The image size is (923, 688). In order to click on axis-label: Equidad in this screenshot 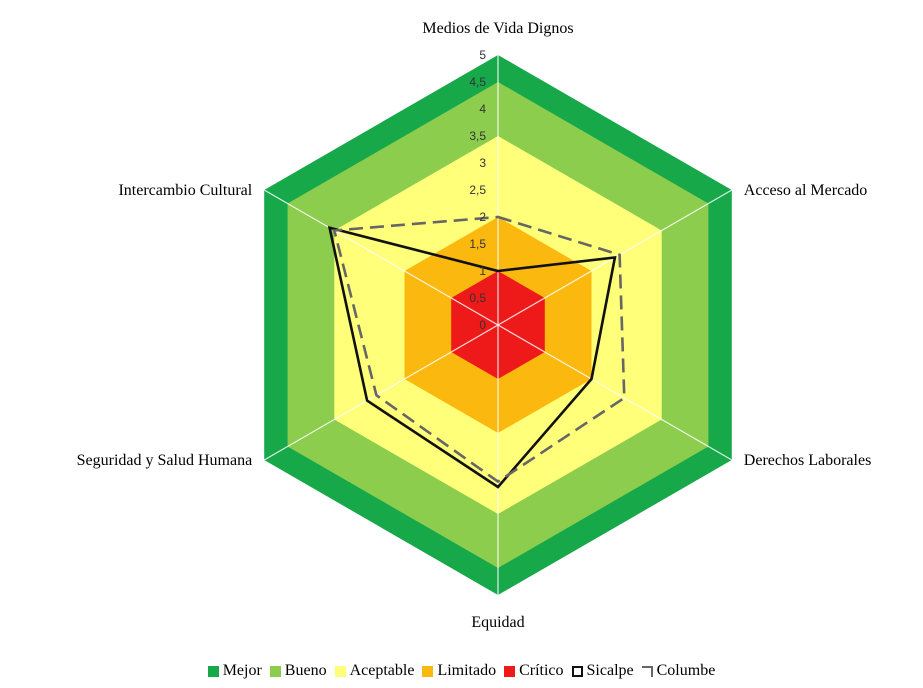, I will do `click(497, 622)`.